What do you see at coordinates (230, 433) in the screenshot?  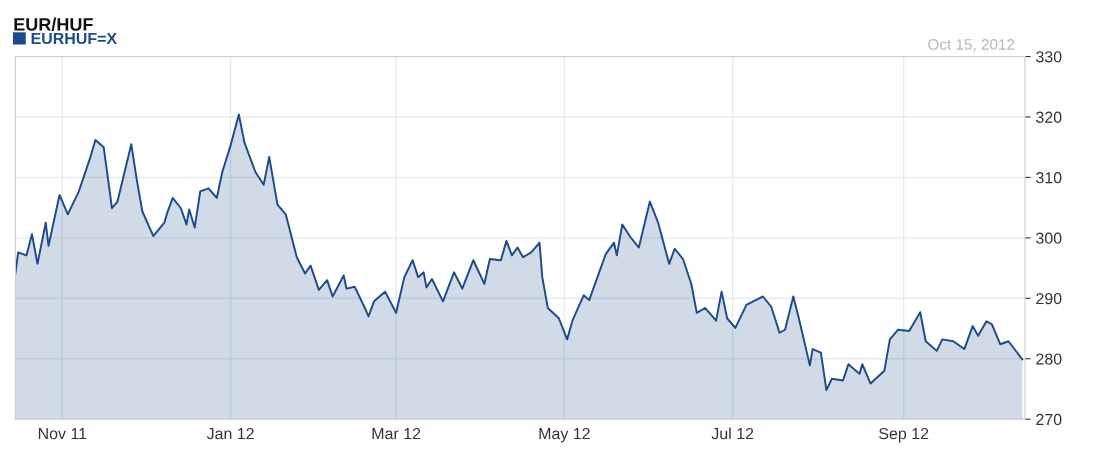 I see `x-tick-label: Jan 12` at bounding box center [230, 433].